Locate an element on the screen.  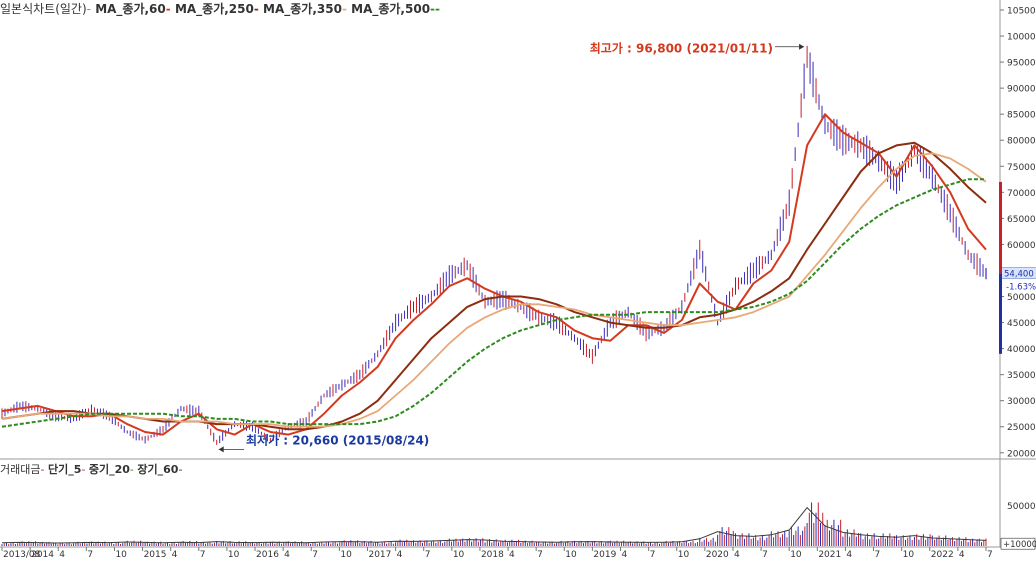
volume-current-label: +10000 is located at coordinates (1019, 545).